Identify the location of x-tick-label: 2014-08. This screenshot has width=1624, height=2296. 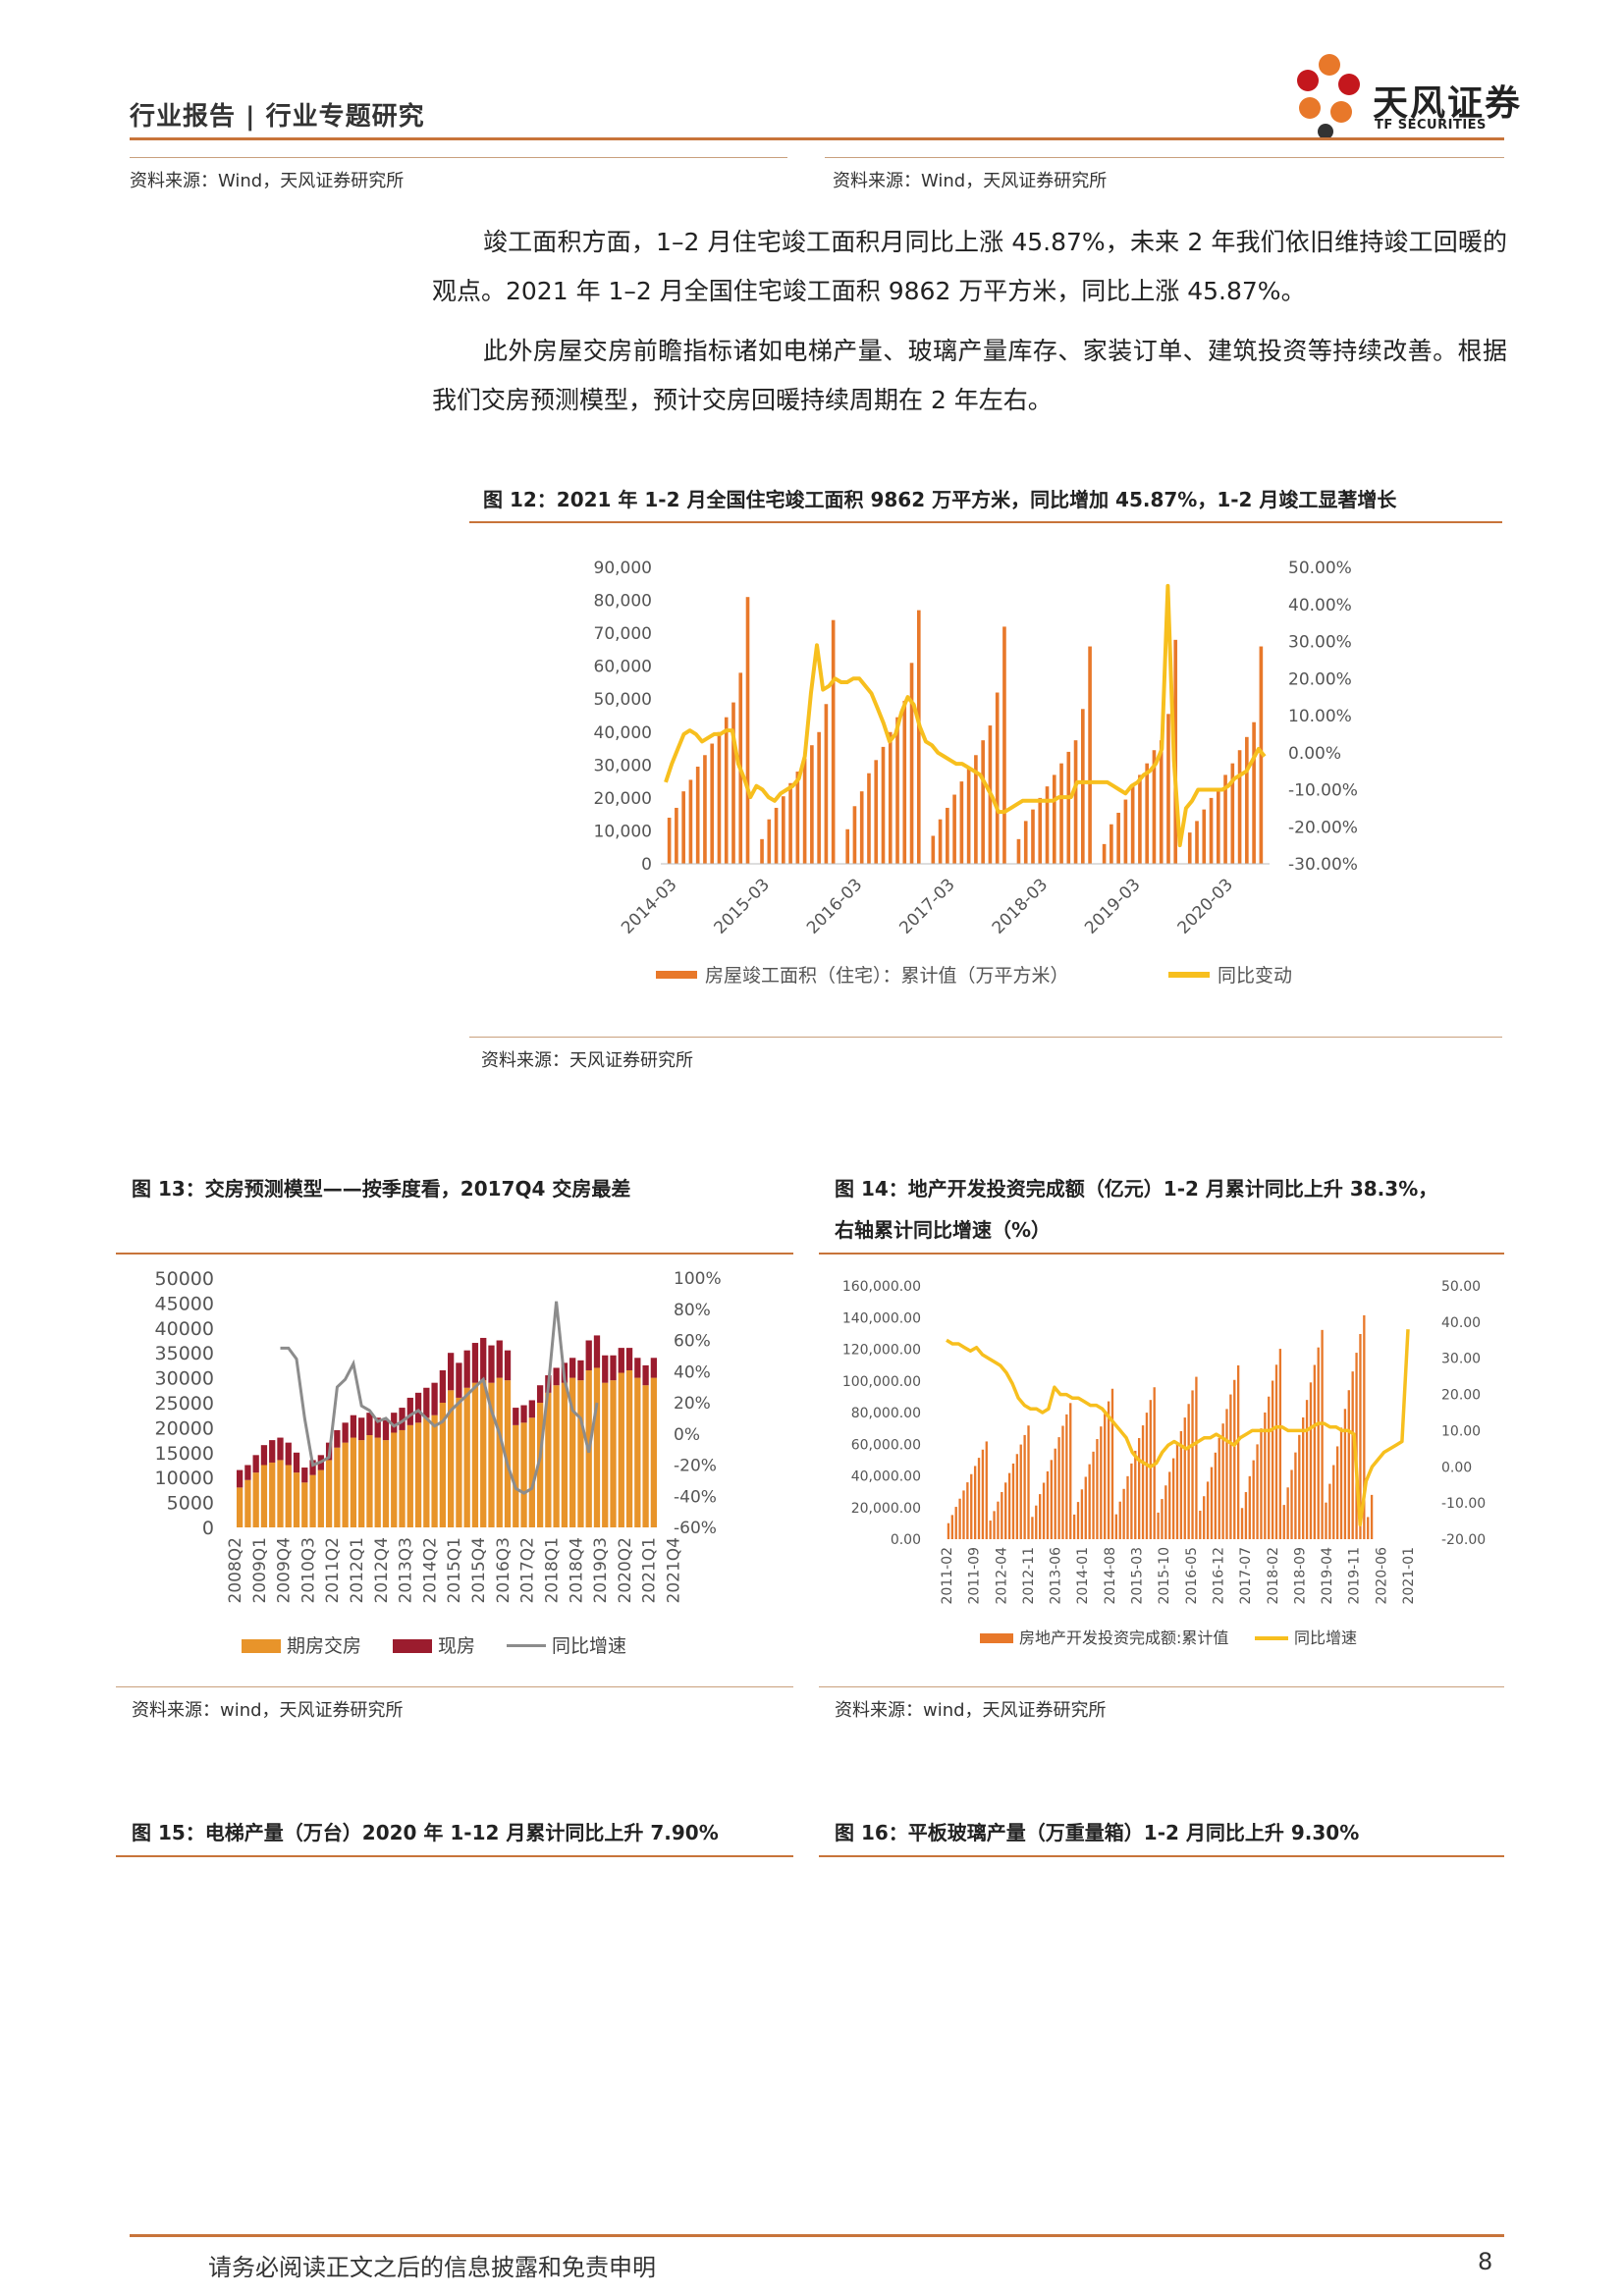
(1110, 1576).